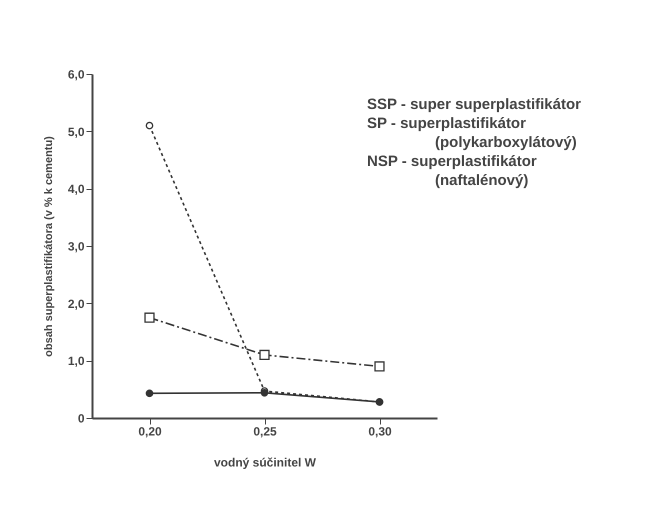 This screenshot has height=506, width=651. Describe the element at coordinates (452, 171) in the screenshot. I see `annotation: NSP - superplastifikátor (naftalénový)` at that location.